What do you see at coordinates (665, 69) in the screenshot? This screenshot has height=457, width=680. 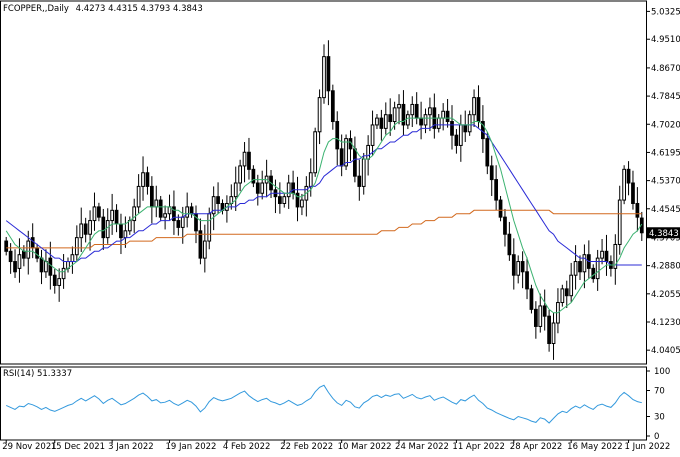 I see `price-tick-label: 4.8670` at bounding box center [665, 69].